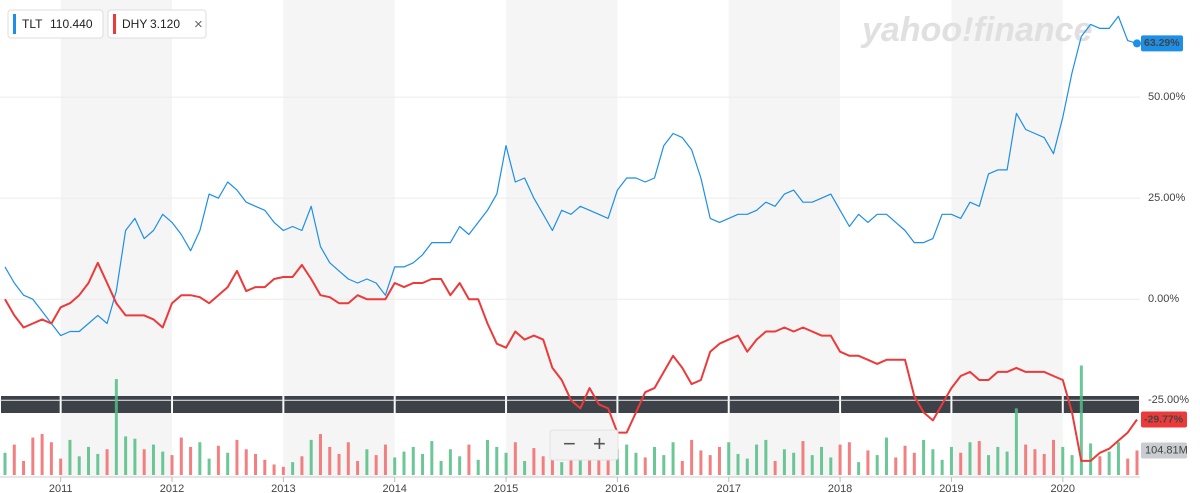  Describe the element at coordinates (165, 24) in the screenshot. I see `legend-quote: 3.120` at that location.